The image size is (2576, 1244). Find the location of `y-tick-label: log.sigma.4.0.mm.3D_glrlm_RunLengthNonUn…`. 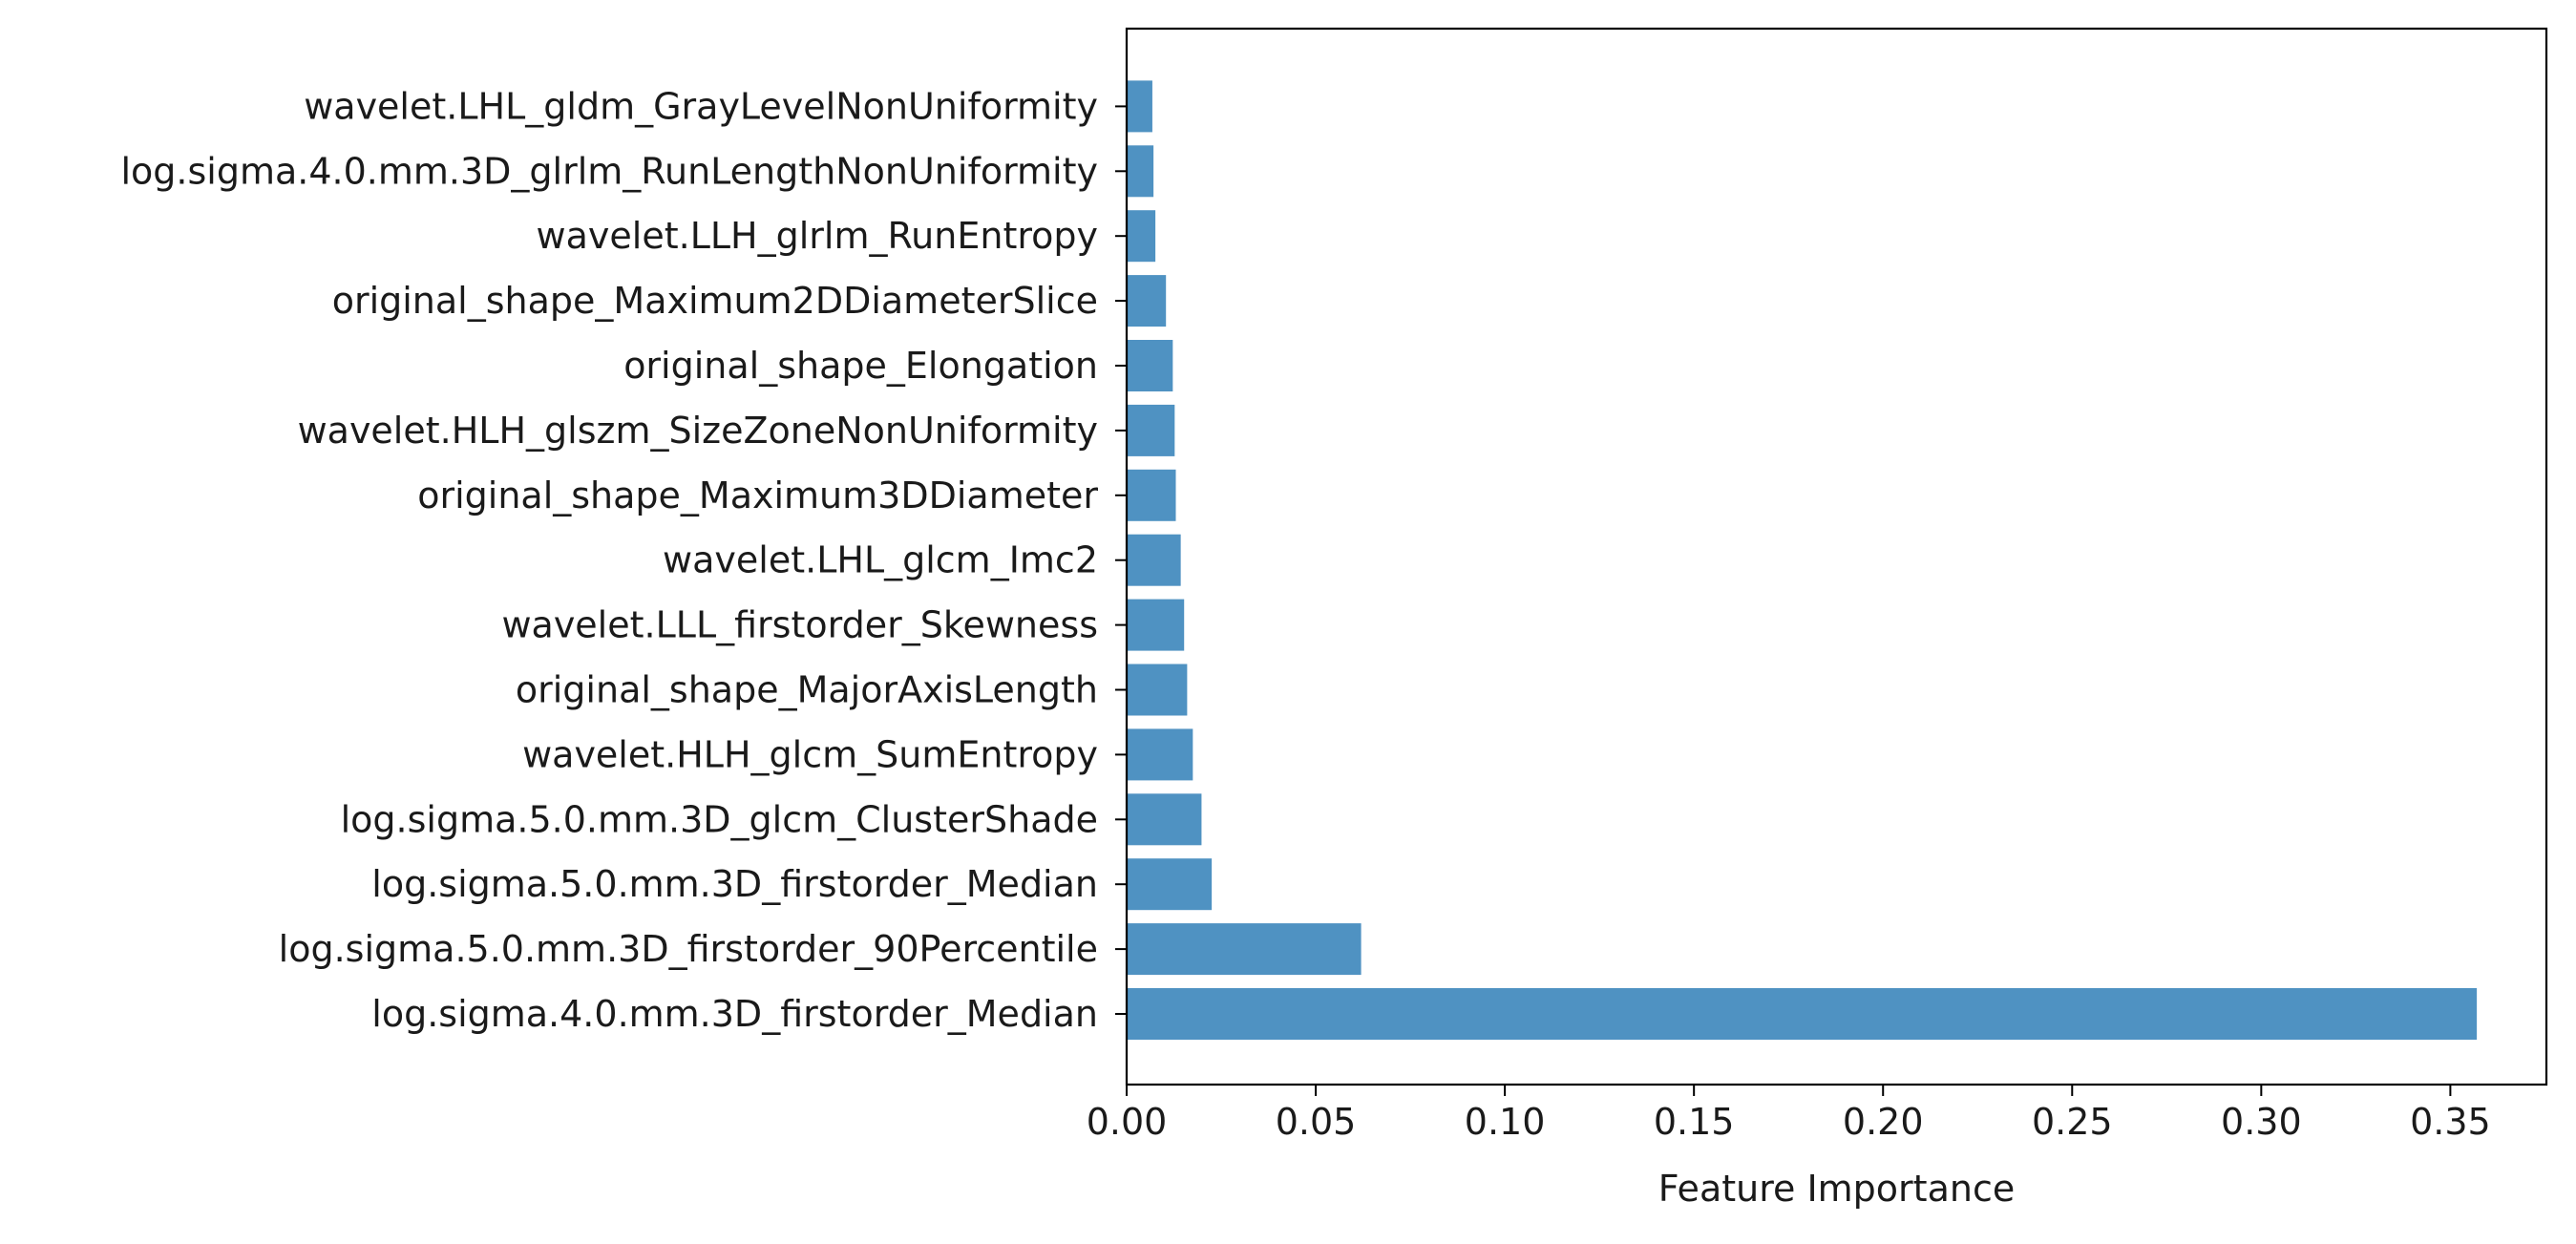

y-tick-label: log.sigma.4.0.mm.3D_glrlm_RunLengthNonUn… is located at coordinates (610, 171).